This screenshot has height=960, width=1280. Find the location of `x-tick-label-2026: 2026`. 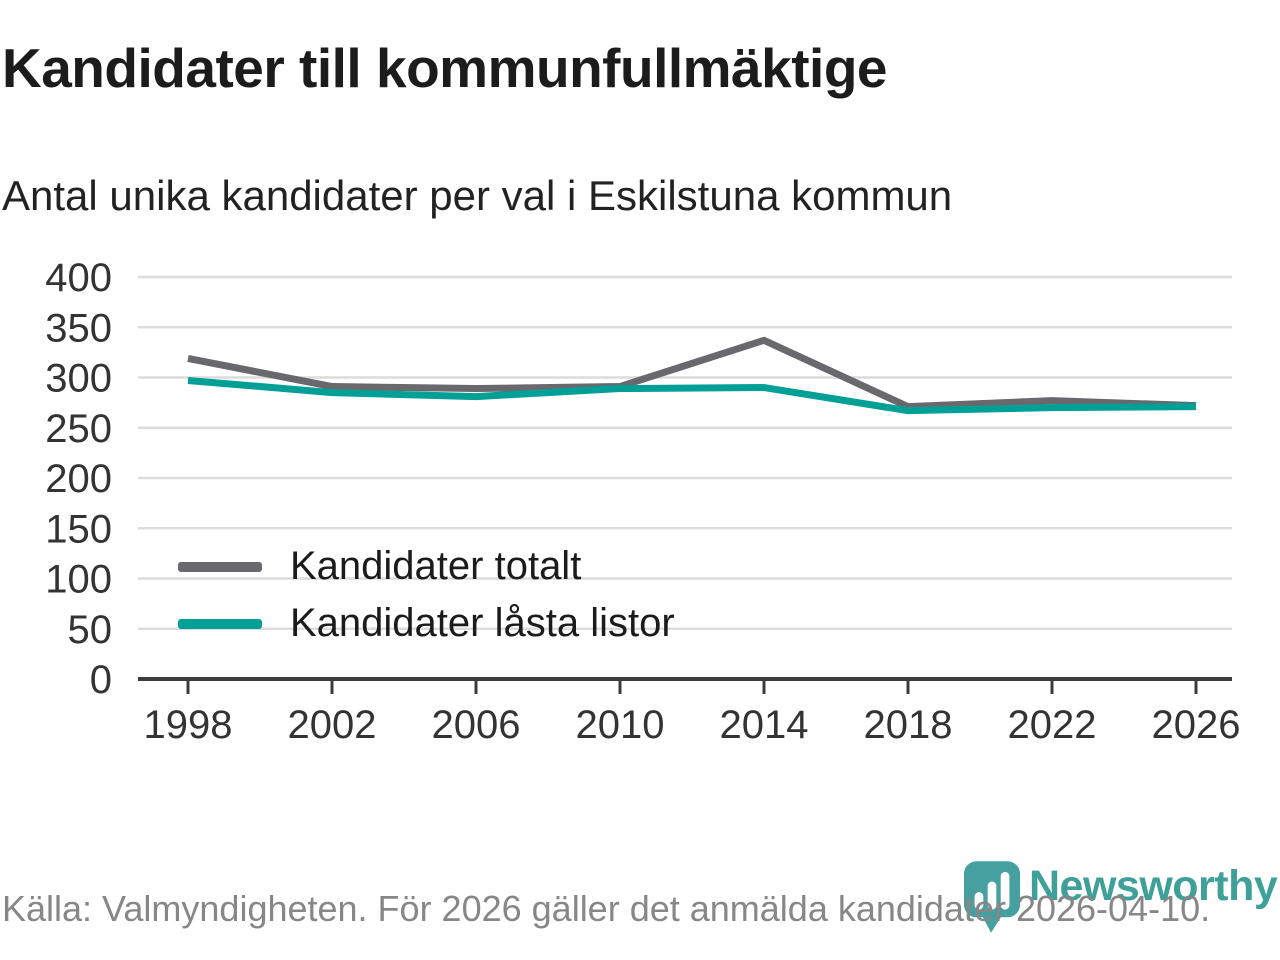

x-tick-label-2026: 2026 is located at coordinates (1196, 725).